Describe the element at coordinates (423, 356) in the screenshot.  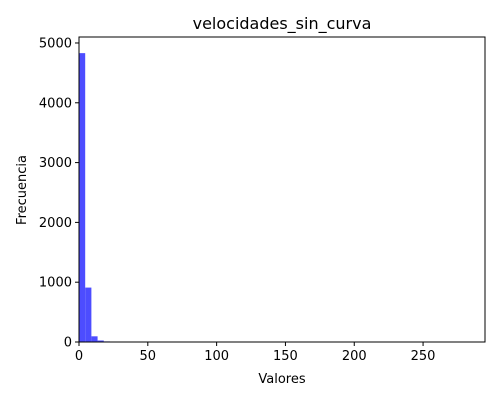
I see `x-tick-label-5: 250` at that location.